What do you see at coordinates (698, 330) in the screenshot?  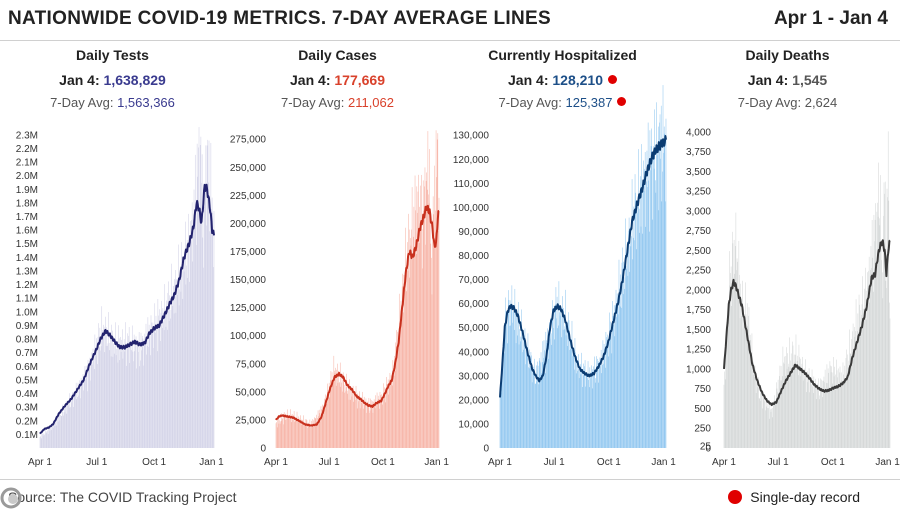 I see `ytick-label-deaths: 1,500` at bounding box center [698, 330].